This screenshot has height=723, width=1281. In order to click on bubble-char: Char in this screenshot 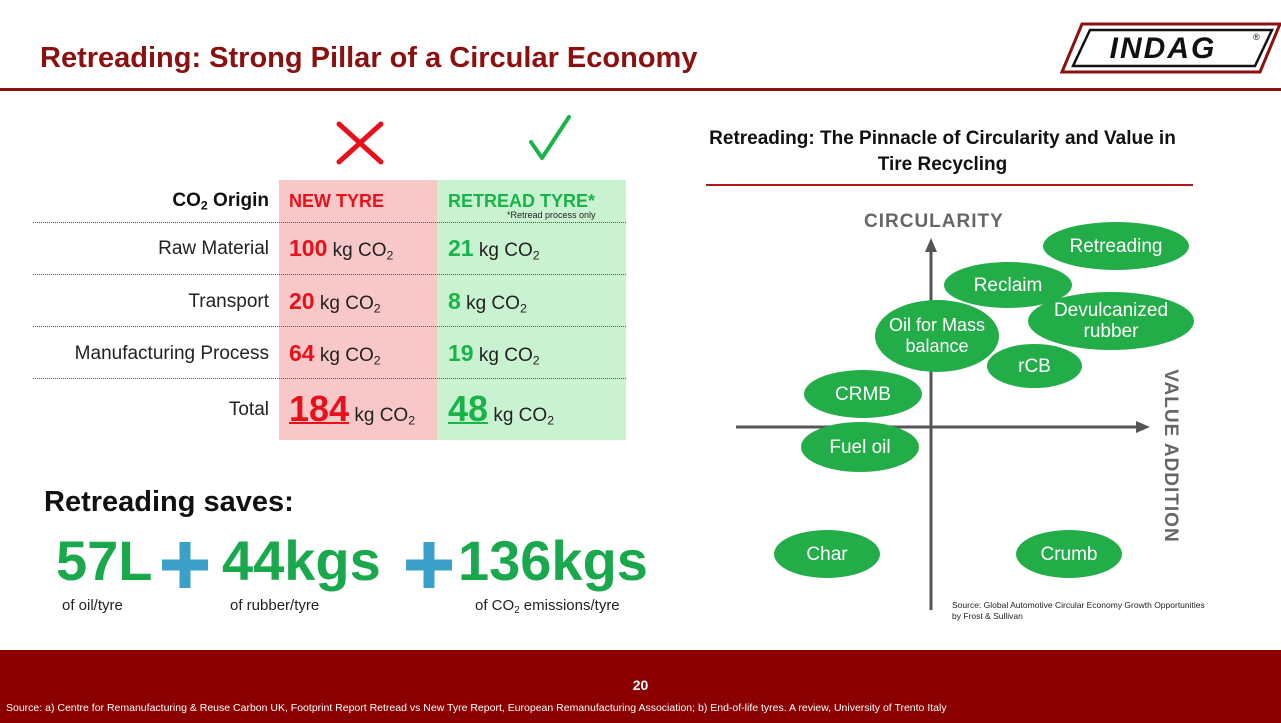, I will do `click(827, 554)`.